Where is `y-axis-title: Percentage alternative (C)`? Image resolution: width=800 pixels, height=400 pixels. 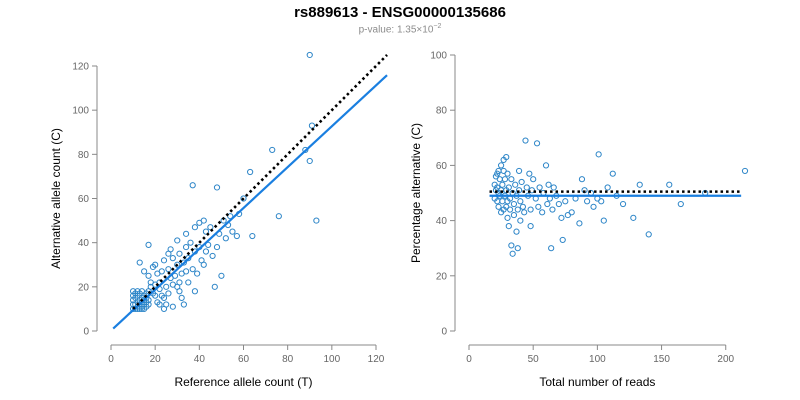
y-axis-title: Percentage alternative (C) is located at coordinates (416, 193).